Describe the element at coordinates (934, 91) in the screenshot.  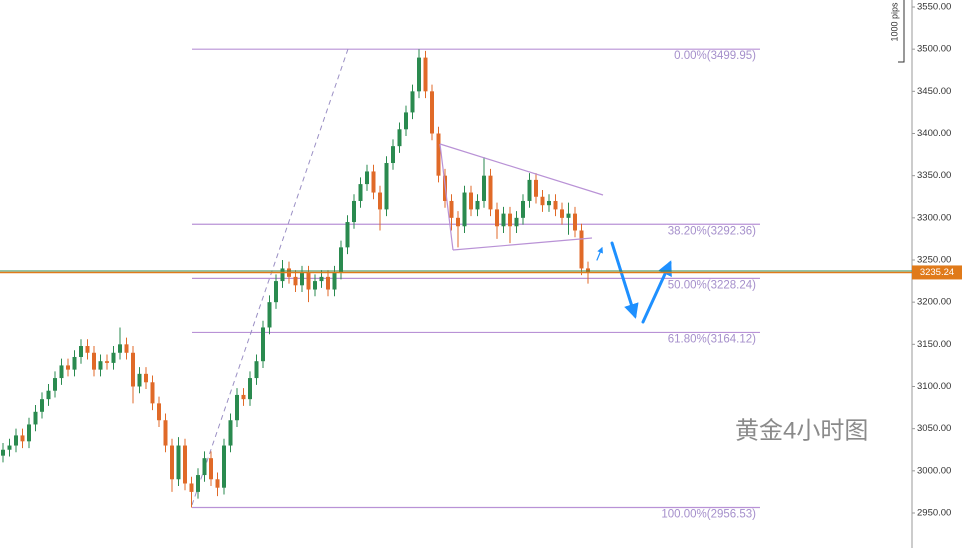
I see `y-tick-label: 3450.00` at that location.